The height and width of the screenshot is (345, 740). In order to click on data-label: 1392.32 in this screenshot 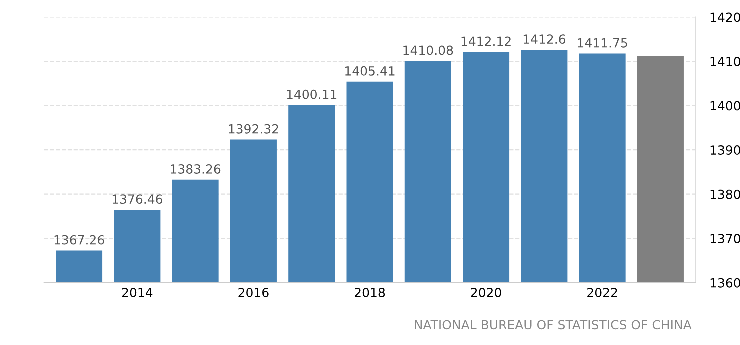, I will do `click(253, 129)`.